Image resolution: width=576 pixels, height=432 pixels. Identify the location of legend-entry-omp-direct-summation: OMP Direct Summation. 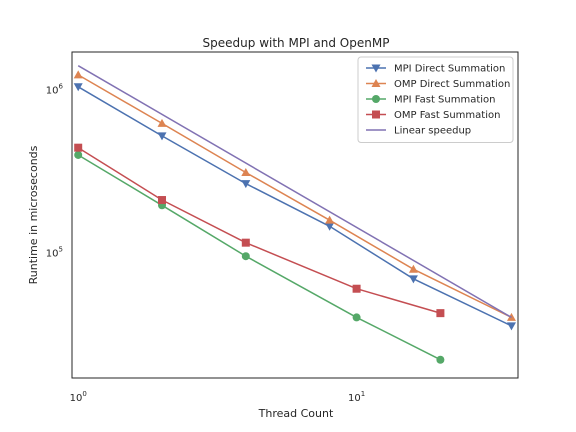
(438, 84).